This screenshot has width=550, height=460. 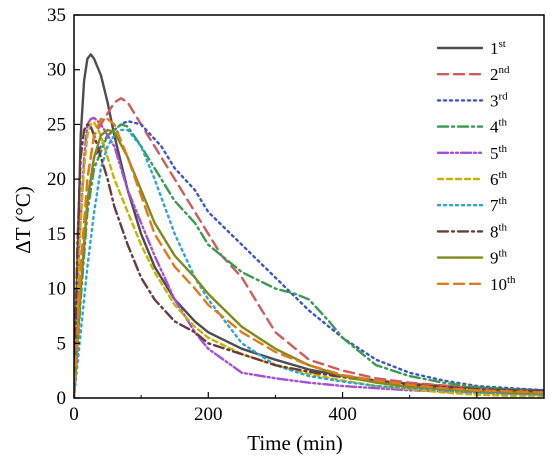 I want to click on legend-label-7: 7th, so click(x=499, y=205).